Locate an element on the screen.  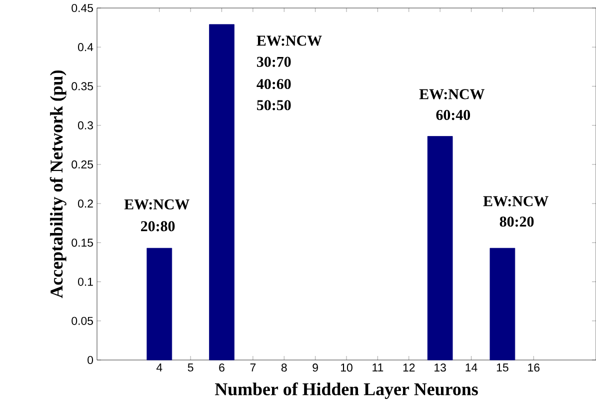
annotation: 60:40 is located at coordinates (453, 115).